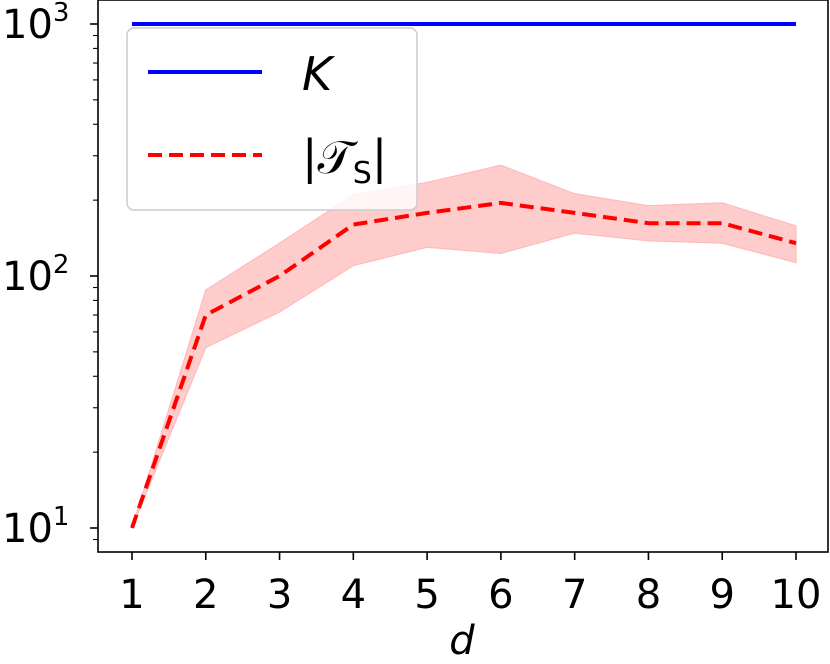 The height and width of the screenshot is (664, 830). Describe the element at coordinates (648, 595) in the screenshot. I see `x-tick-label-7: 8` at that location.